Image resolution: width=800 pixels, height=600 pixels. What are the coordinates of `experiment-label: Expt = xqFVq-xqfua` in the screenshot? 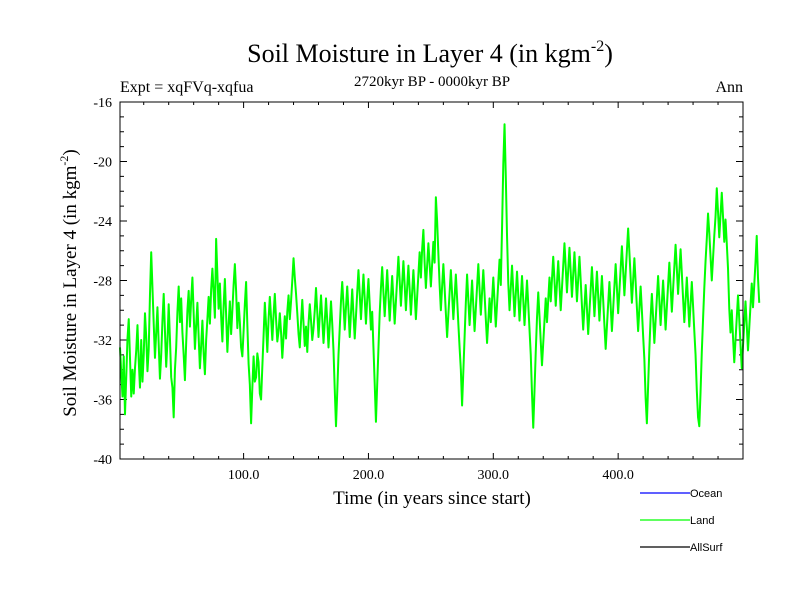 It's located at (186, 87).